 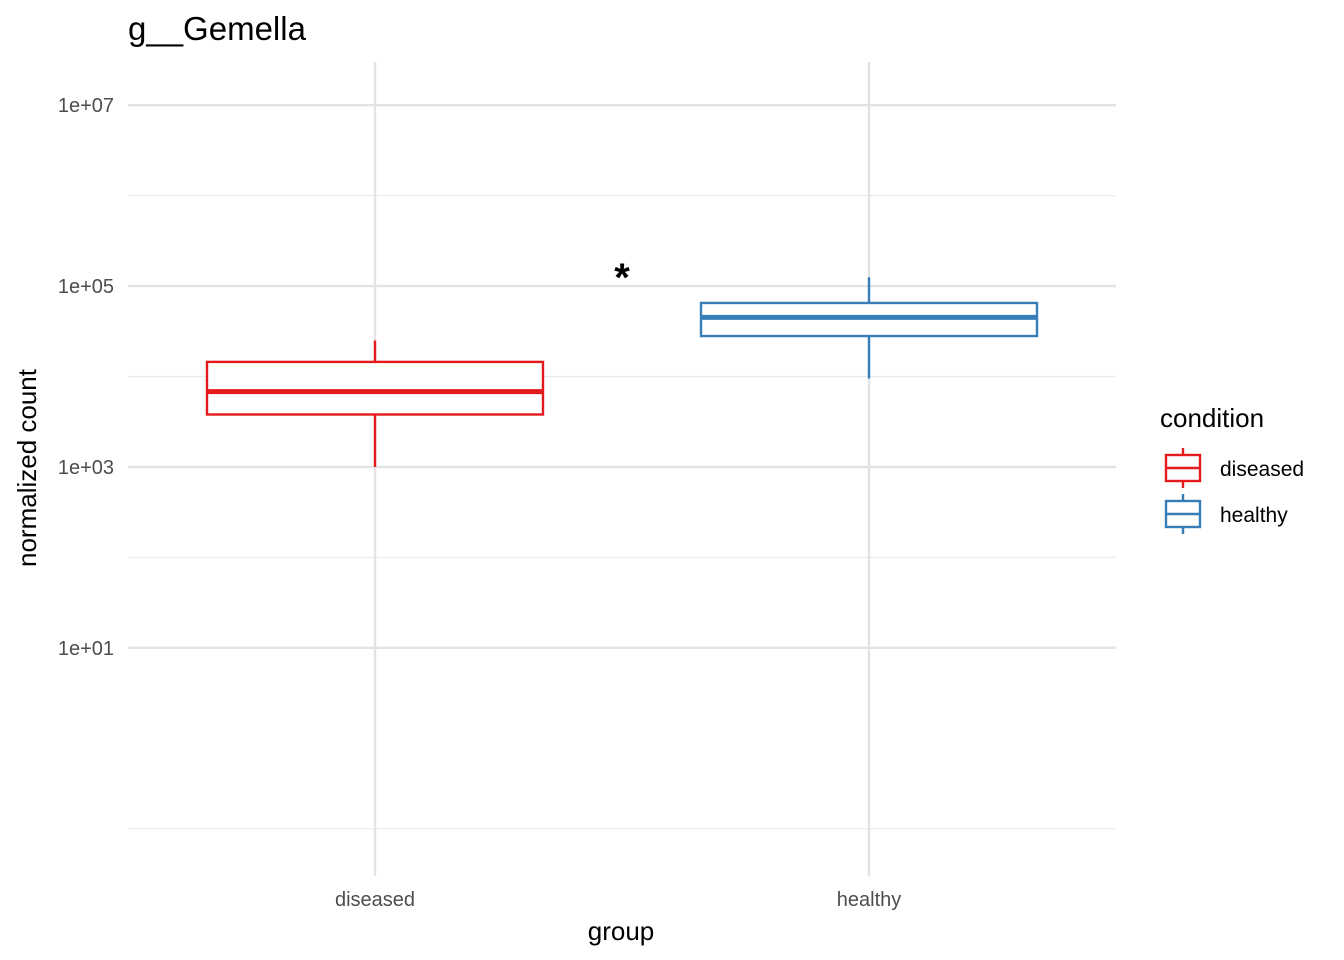 What do you see at coordinates (1262, 469) in the screenshot?
I see `legend-label-diseased: diseased` at bounding box center [1262, 469].